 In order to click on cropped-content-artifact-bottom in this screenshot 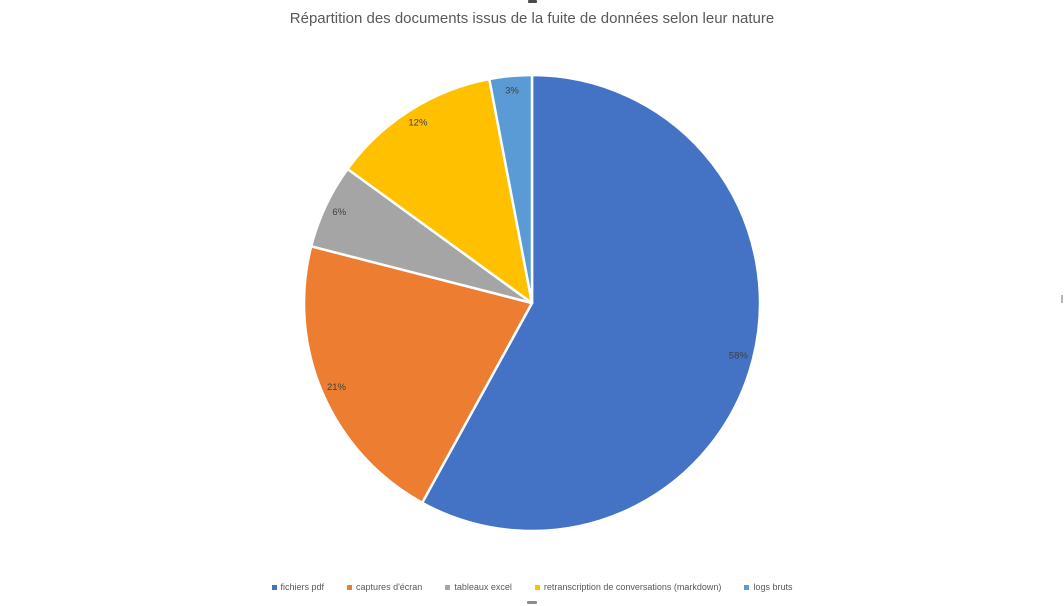, I will do `click(532, 602)`.